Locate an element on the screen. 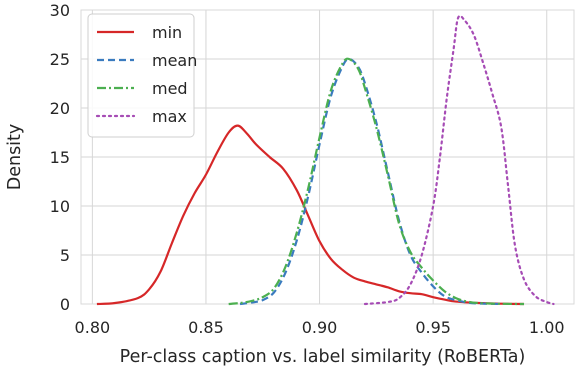  y-tick-label: 10 is located at coordinates (60, 206).